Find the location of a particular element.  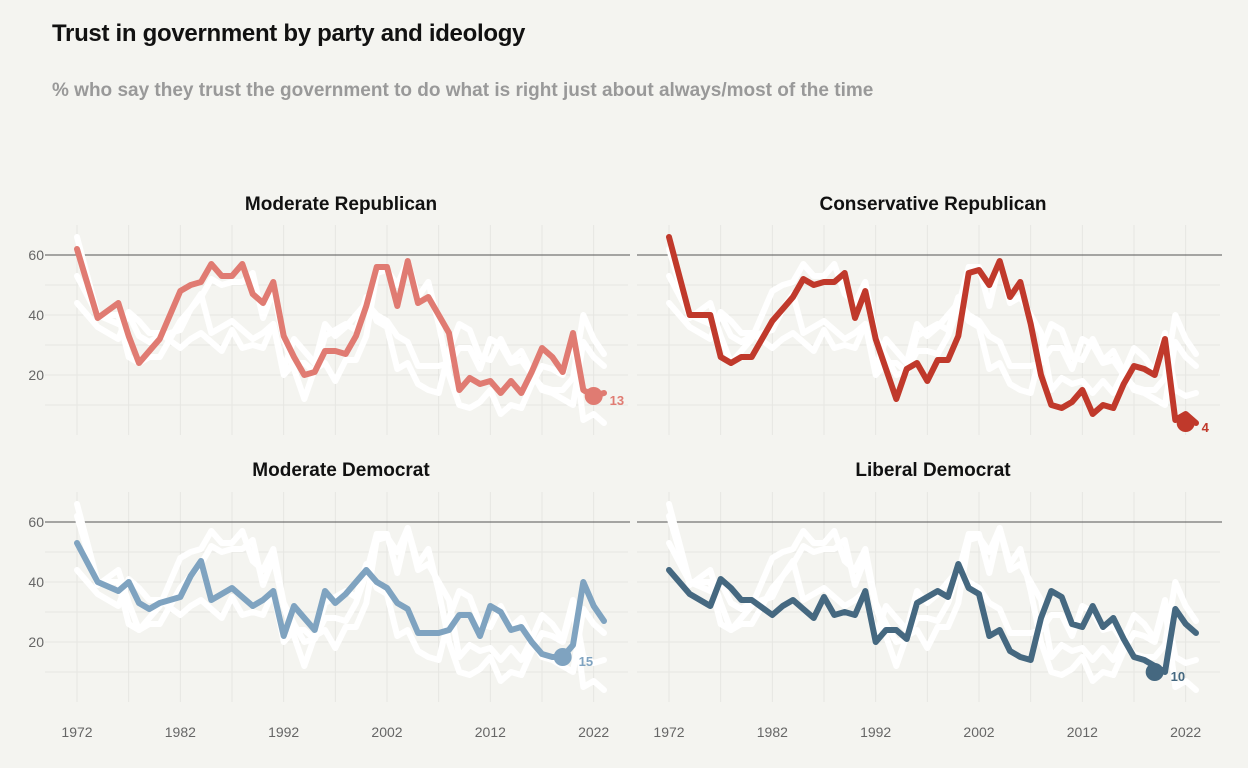

end-value-label: 10 is located at coordinates (1178, 676).